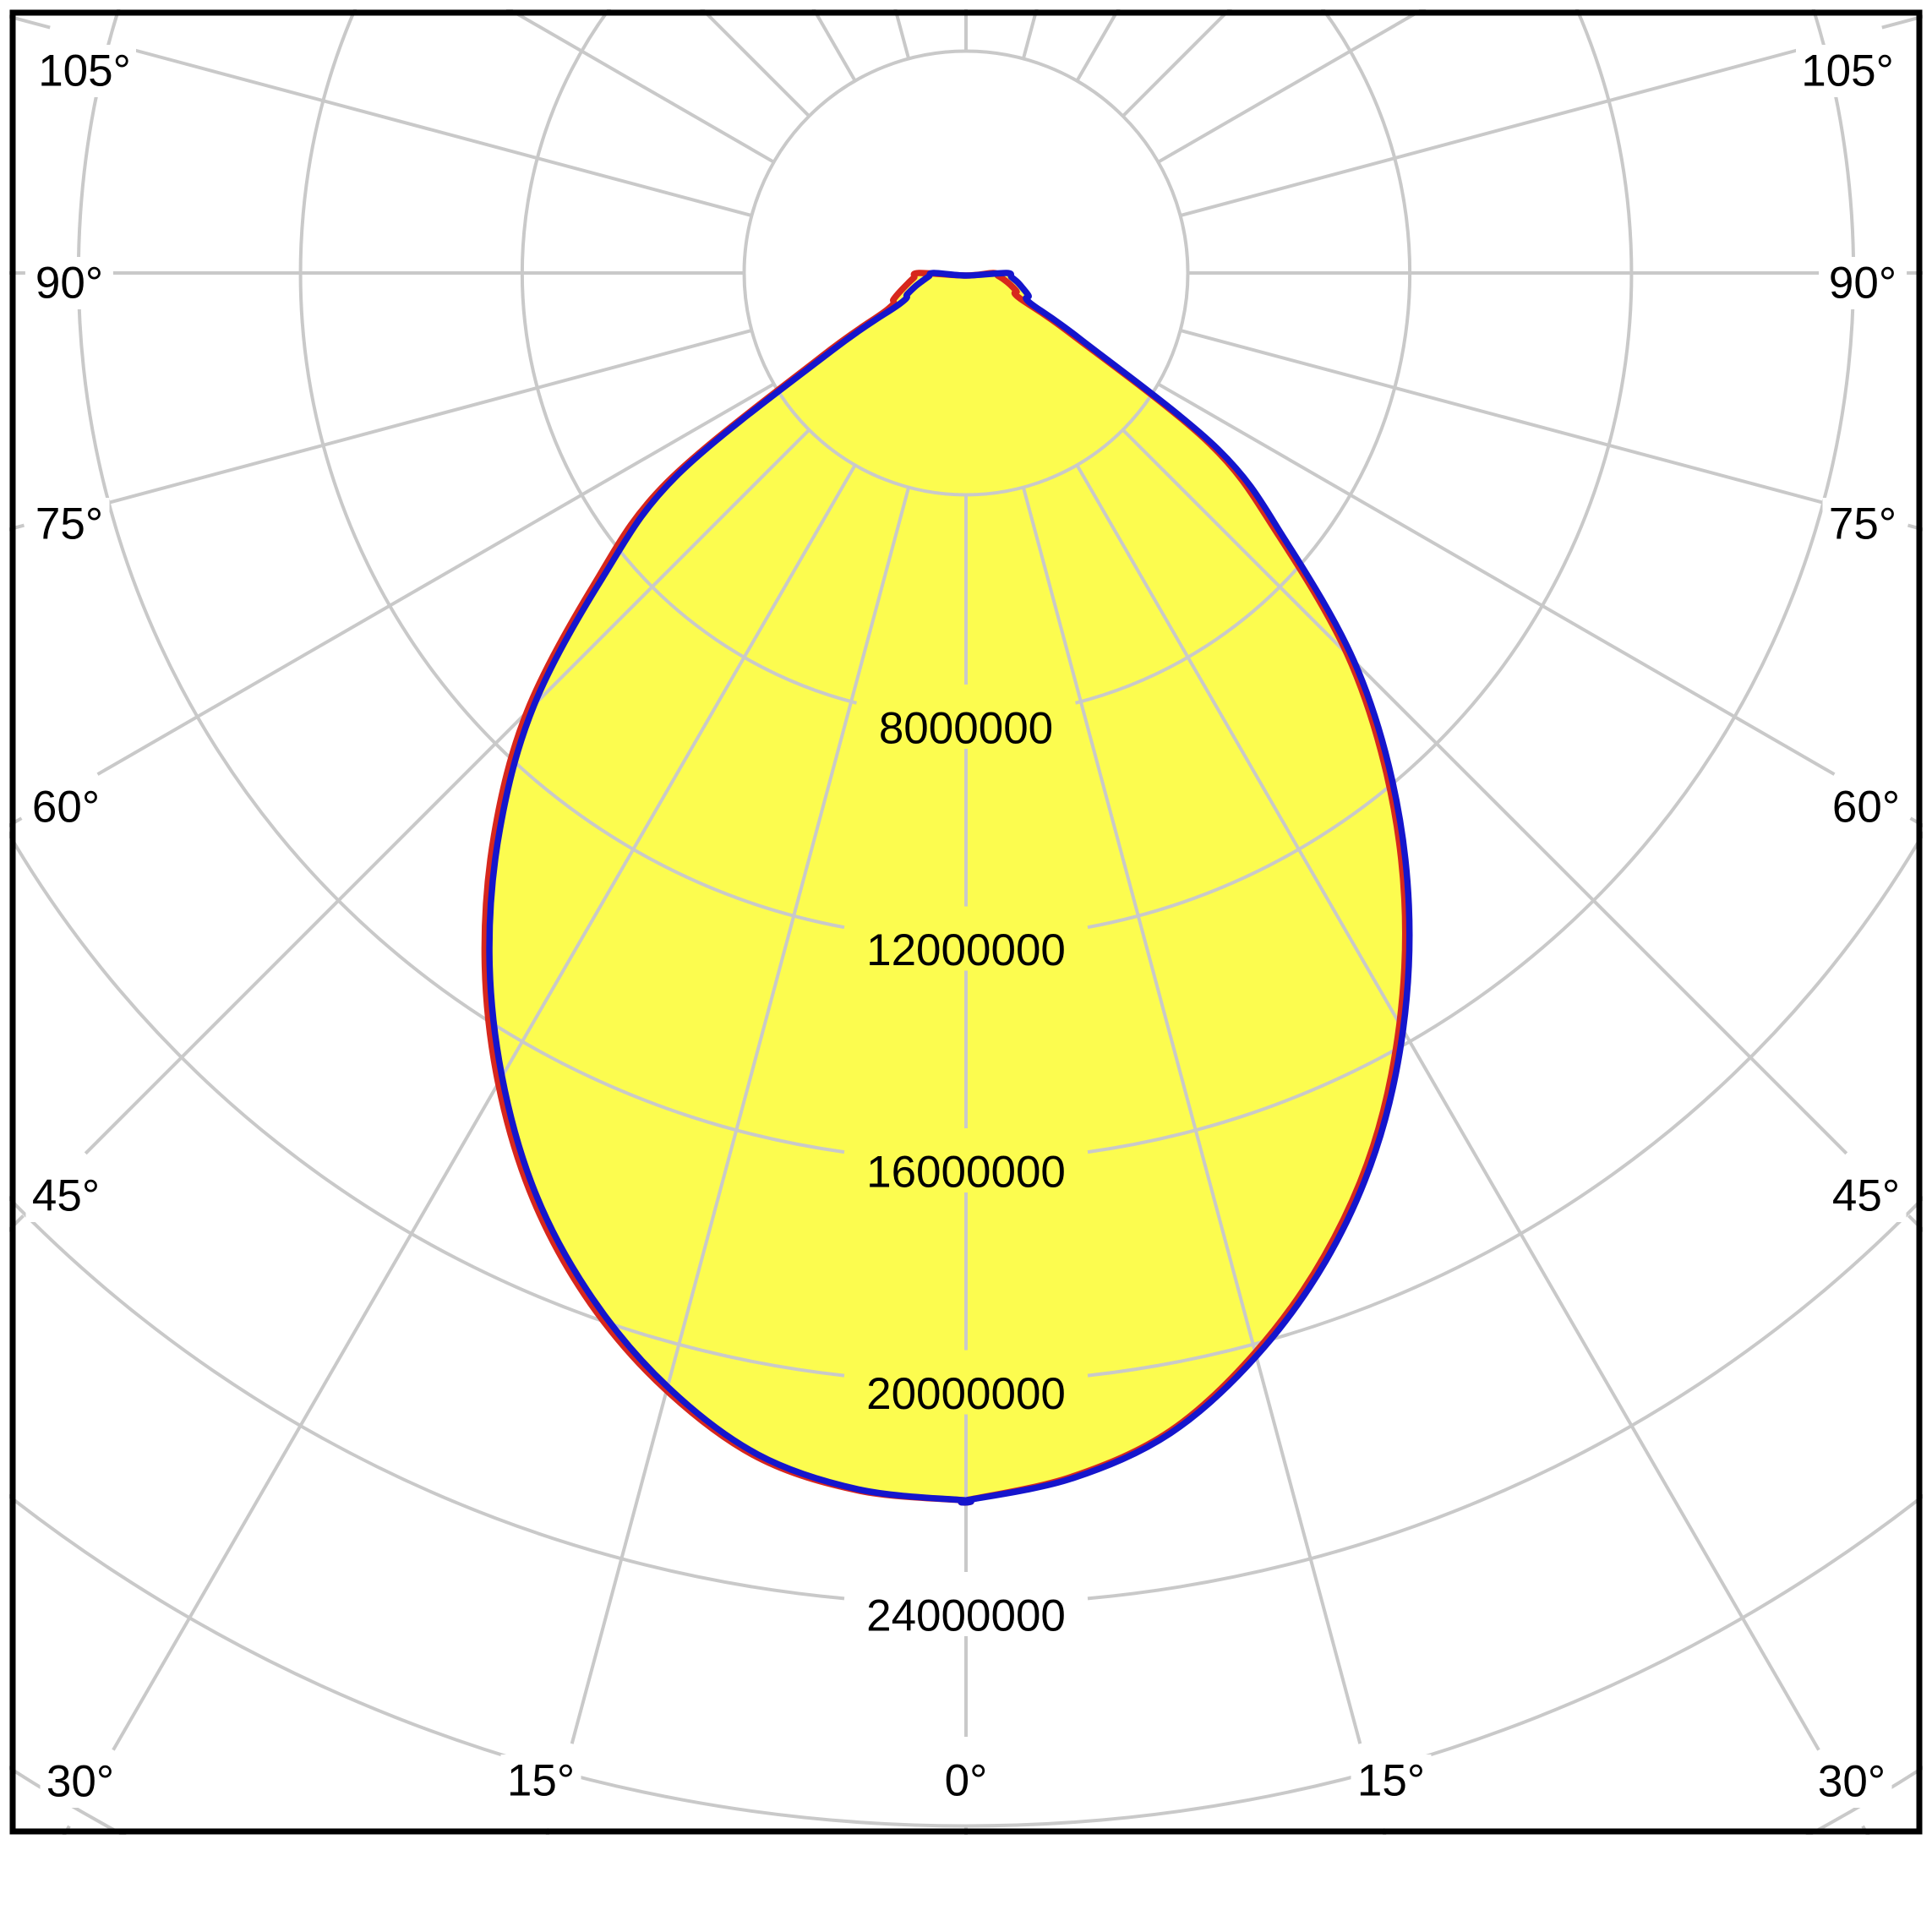 This screenshot has height=1932, width=1932. What do you see at coordinates (966, 950) in the screenshot?
I see `radial-value-label: 12000000` at bounding box center [966, 950].